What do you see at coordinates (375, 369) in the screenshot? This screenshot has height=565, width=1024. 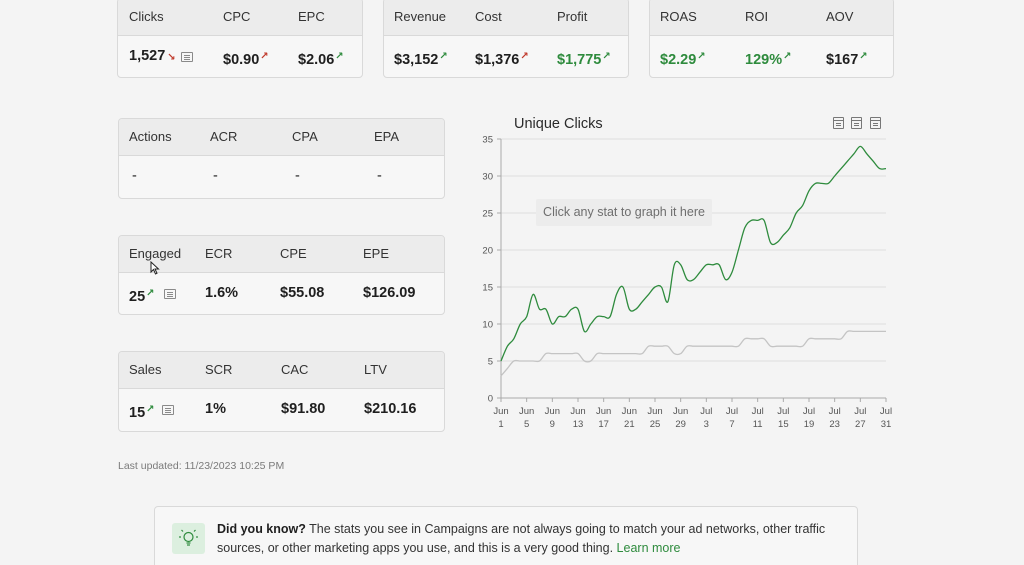 I see `stat-label-ltv: LTV` at bounding box center [375, 369].